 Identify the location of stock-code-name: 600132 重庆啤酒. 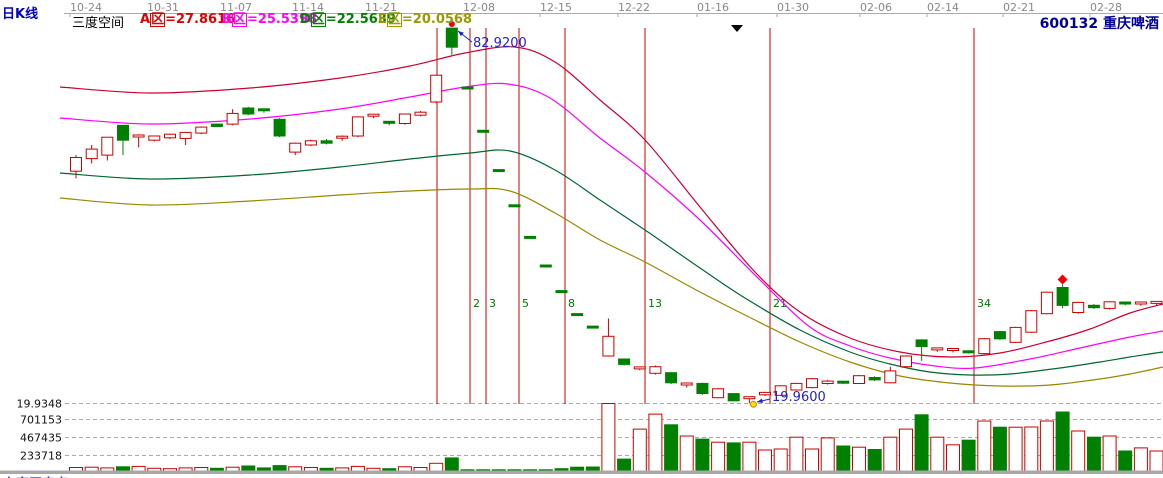
(1099, 24).